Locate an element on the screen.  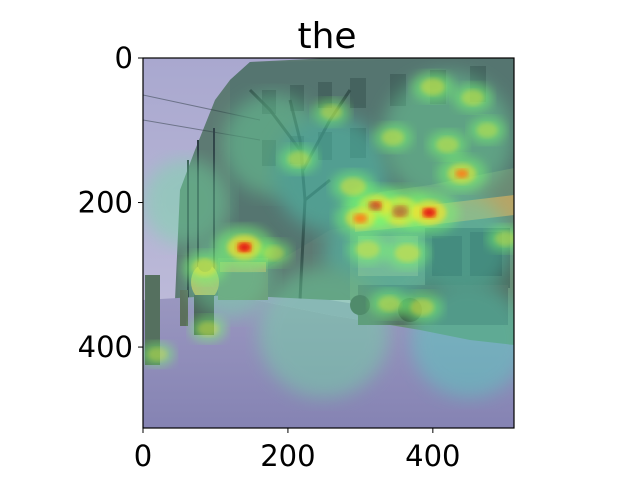
y-tick-label: 200 is located at coordinates (105, 203).